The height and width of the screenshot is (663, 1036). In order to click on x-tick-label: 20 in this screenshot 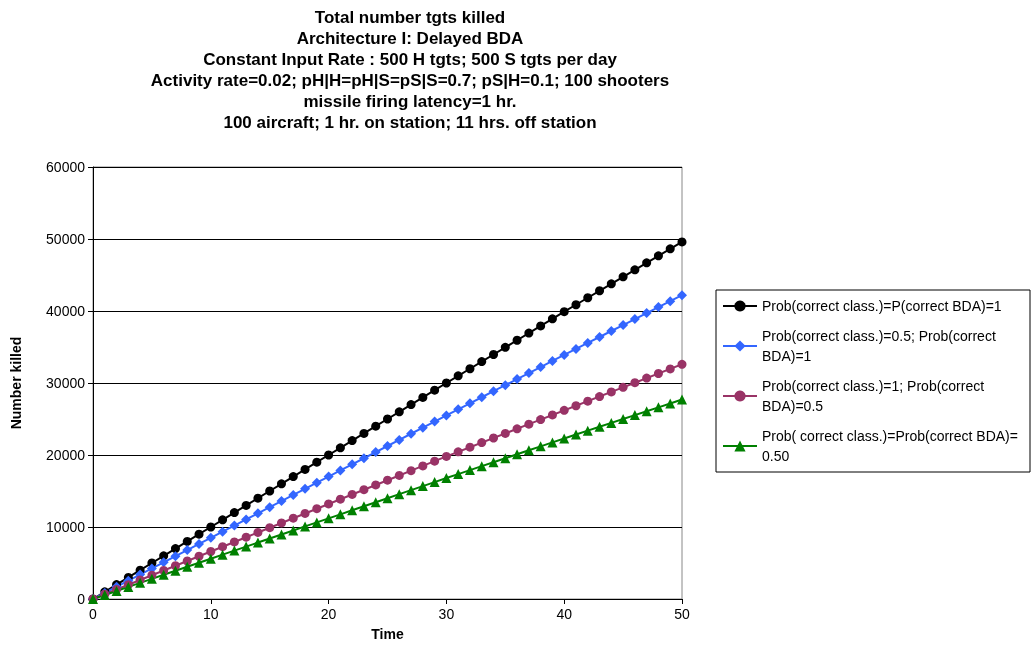, I will do `click(328, 614)`.